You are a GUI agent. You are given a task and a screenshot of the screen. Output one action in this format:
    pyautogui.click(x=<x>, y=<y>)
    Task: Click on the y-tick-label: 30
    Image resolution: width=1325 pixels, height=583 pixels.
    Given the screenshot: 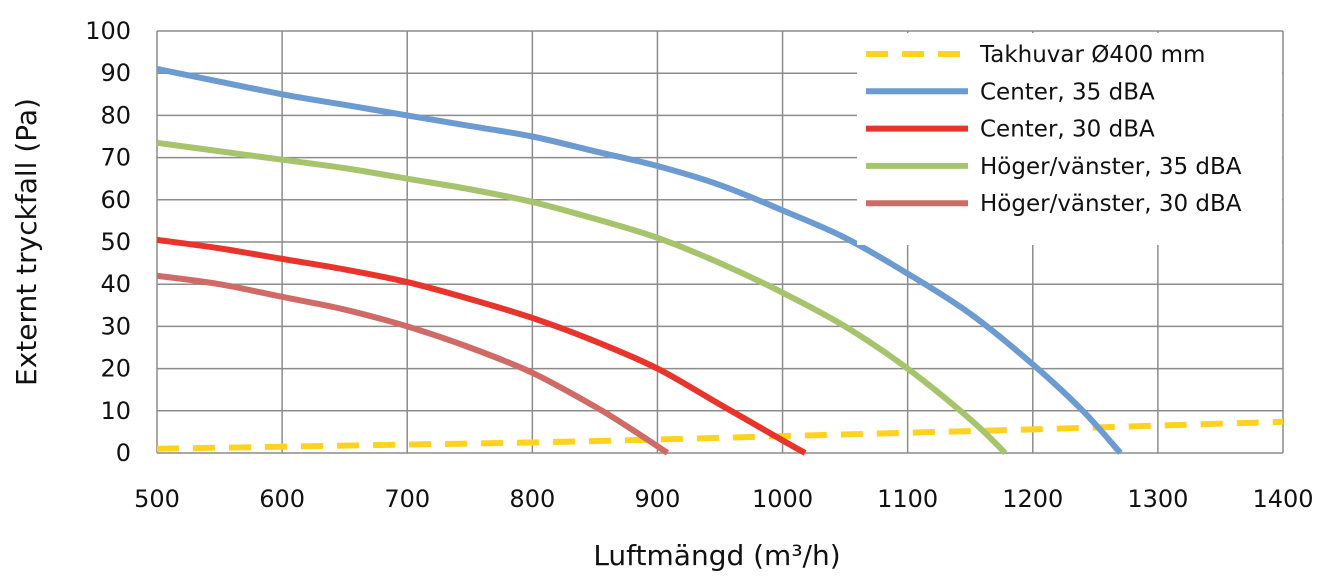 What is the action you would take?
    pyautogui.click(x=115, y=326)
    